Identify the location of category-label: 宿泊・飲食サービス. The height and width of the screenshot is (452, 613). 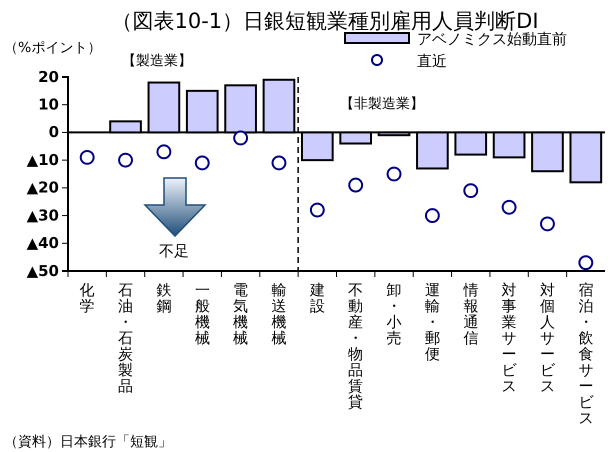
(586, 354).